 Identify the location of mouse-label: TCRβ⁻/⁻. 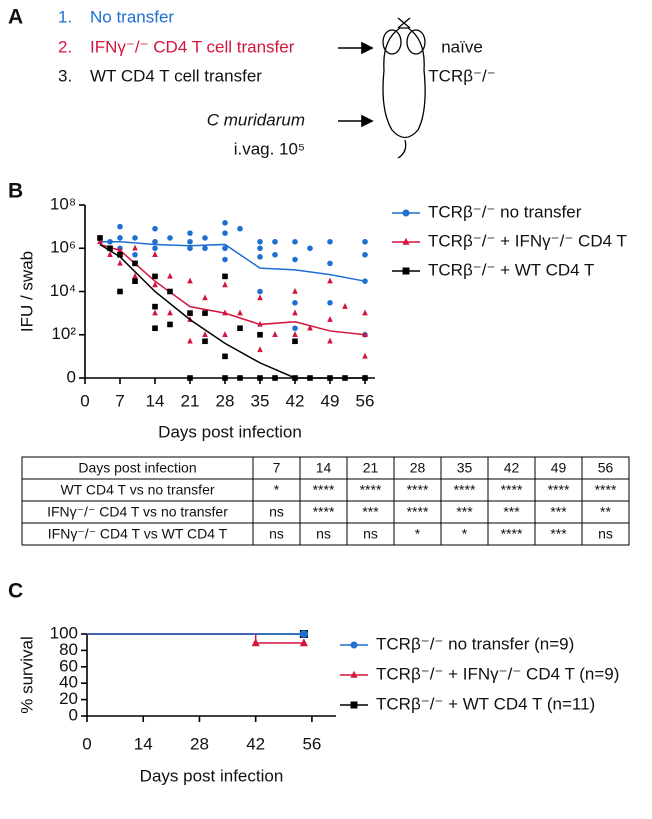
(461, 75).